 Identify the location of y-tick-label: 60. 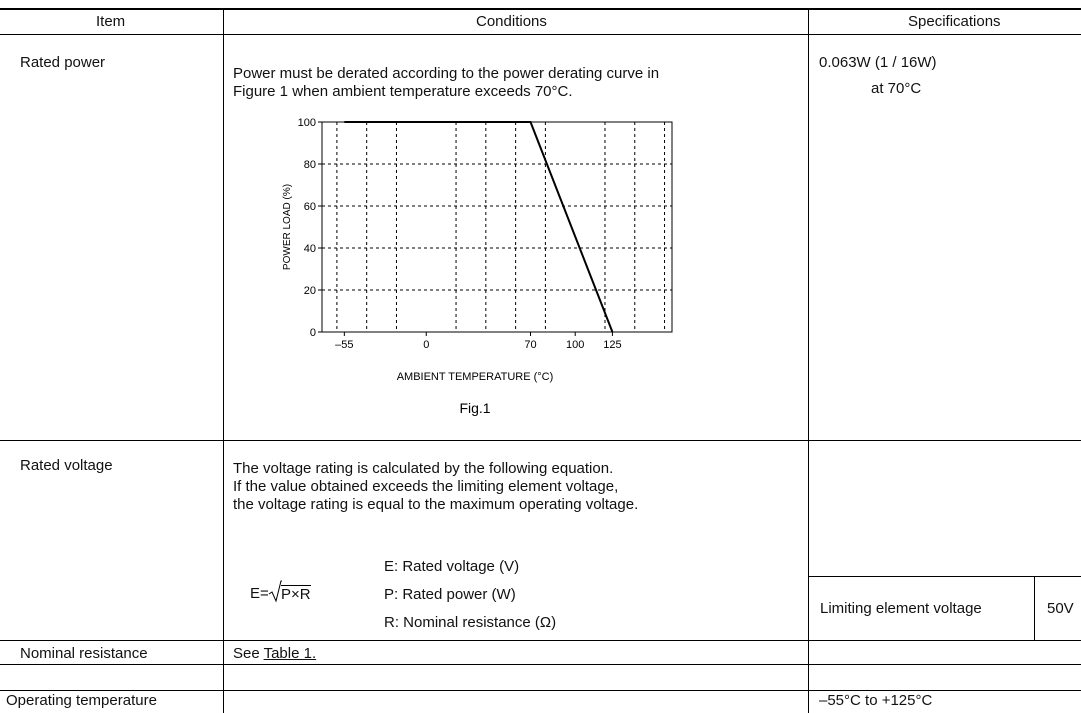
(310, 207).